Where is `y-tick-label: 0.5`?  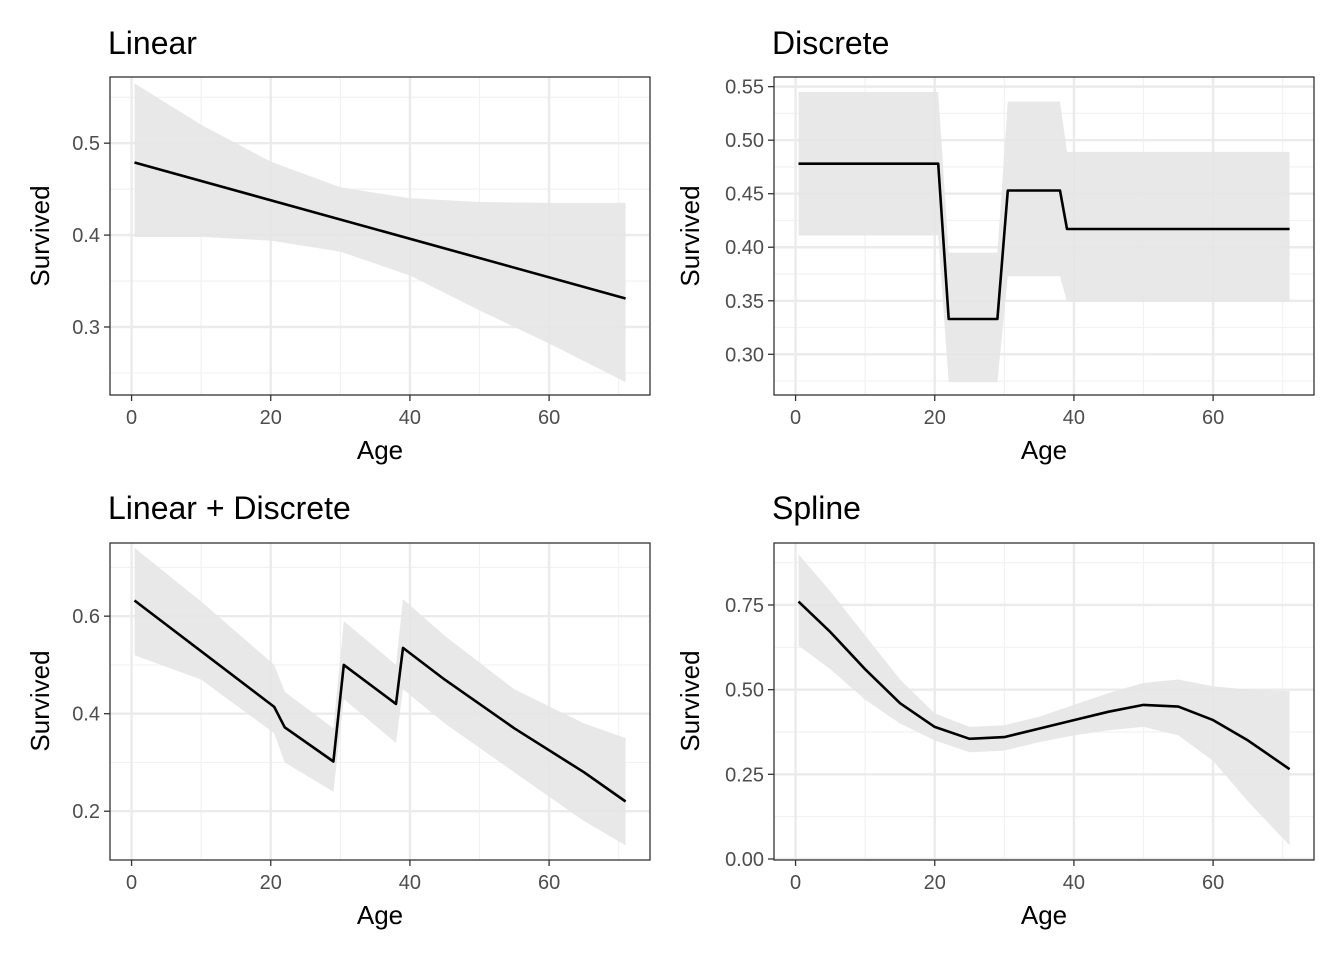 y-tick-label: 0.5 is located at coordinates (86, 144).